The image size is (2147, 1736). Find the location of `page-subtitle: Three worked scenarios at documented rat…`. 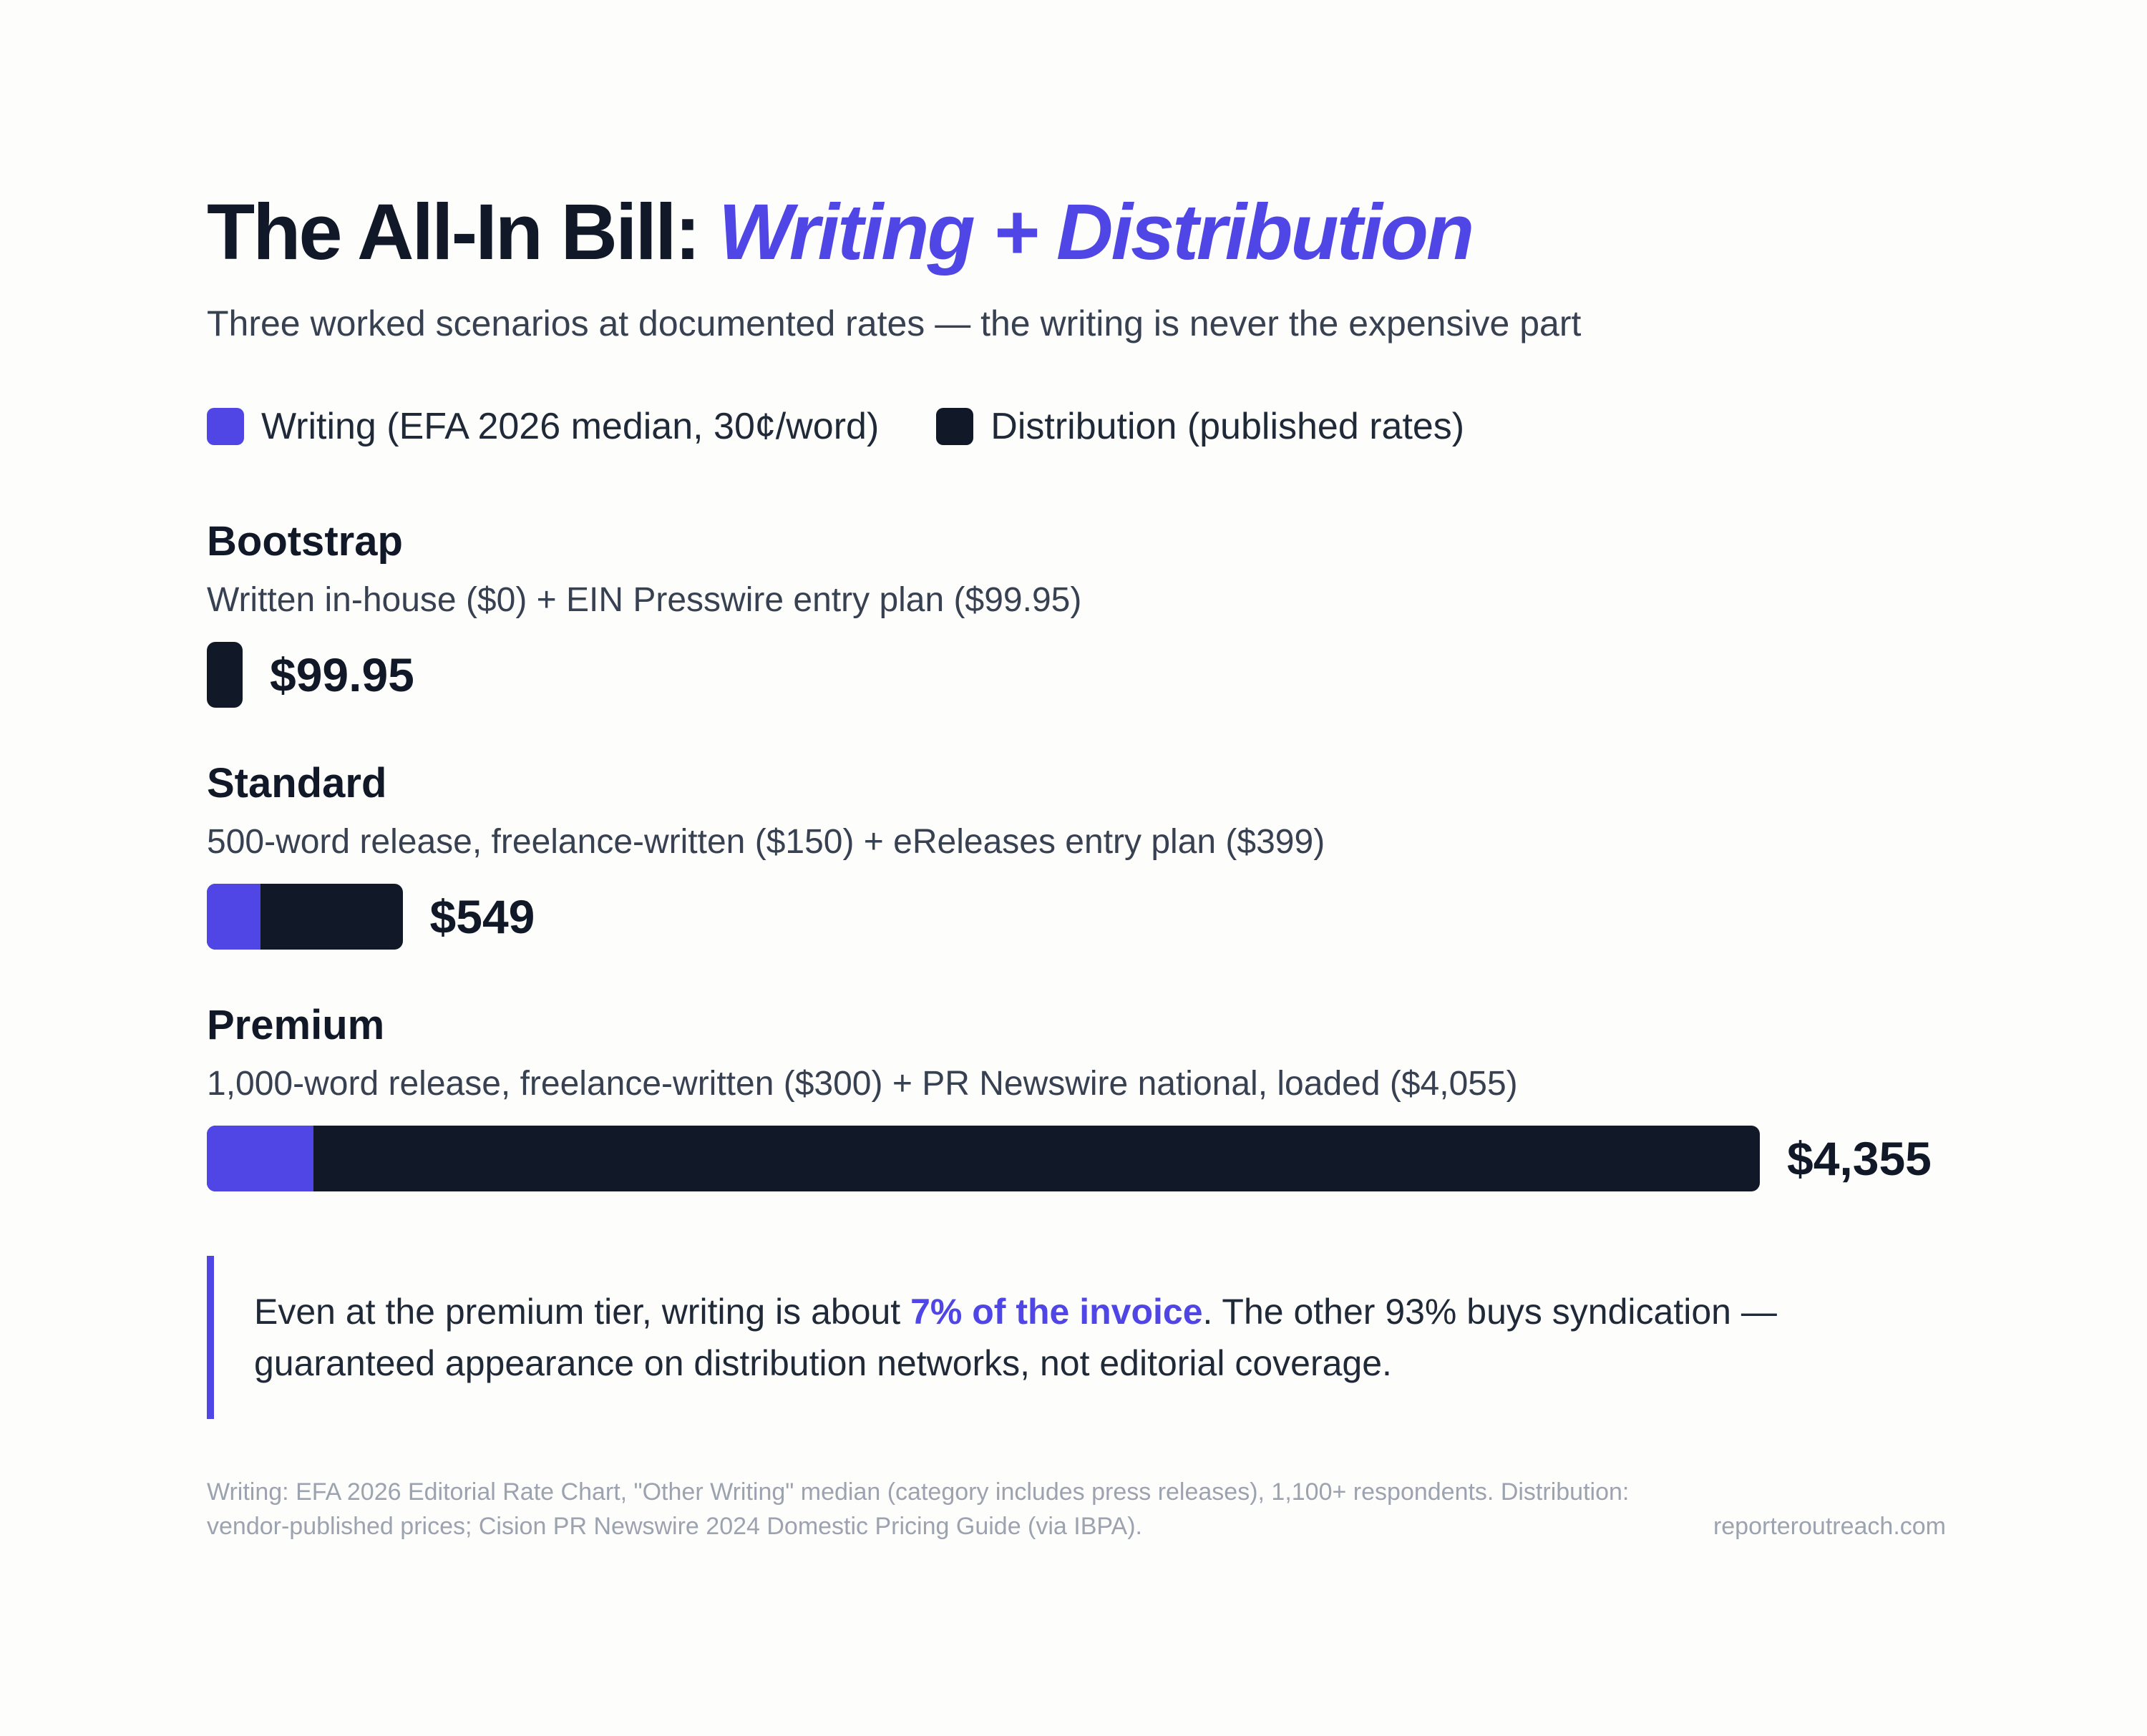

page-subtitle: Three worked scenarios at documented rat… is located at coordinates (894, 323).